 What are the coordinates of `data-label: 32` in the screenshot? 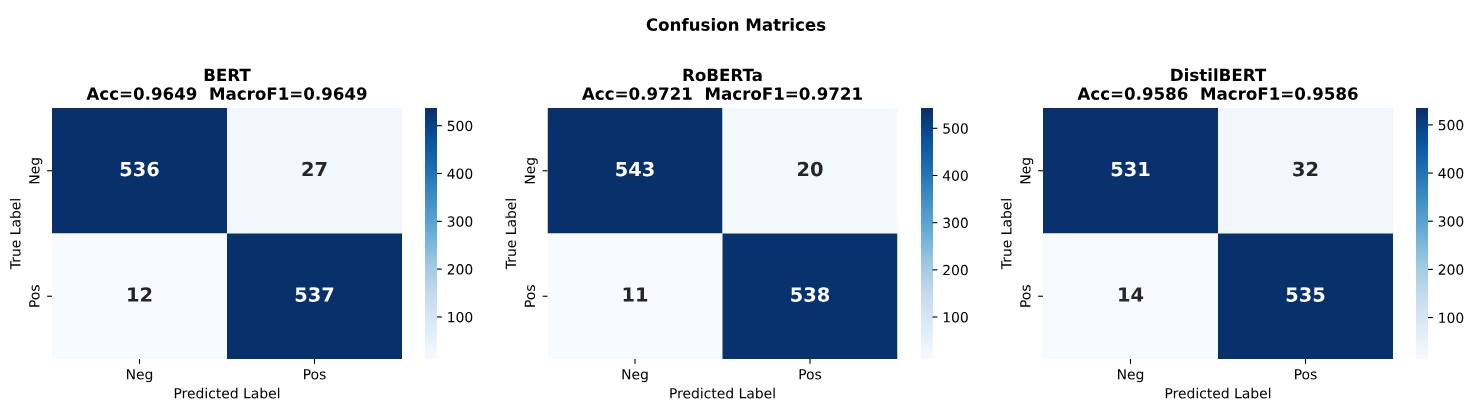 It's located at (1305, 169).